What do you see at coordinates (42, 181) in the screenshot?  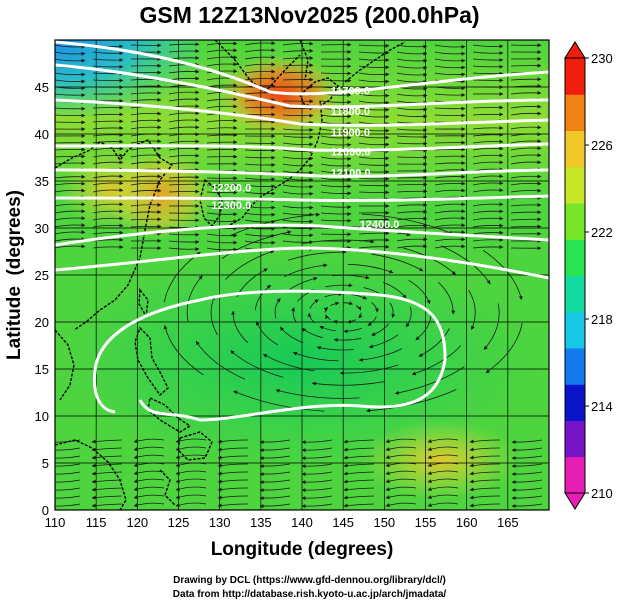 I see `y-tick-label: 35` at bounding box center [42, 181].